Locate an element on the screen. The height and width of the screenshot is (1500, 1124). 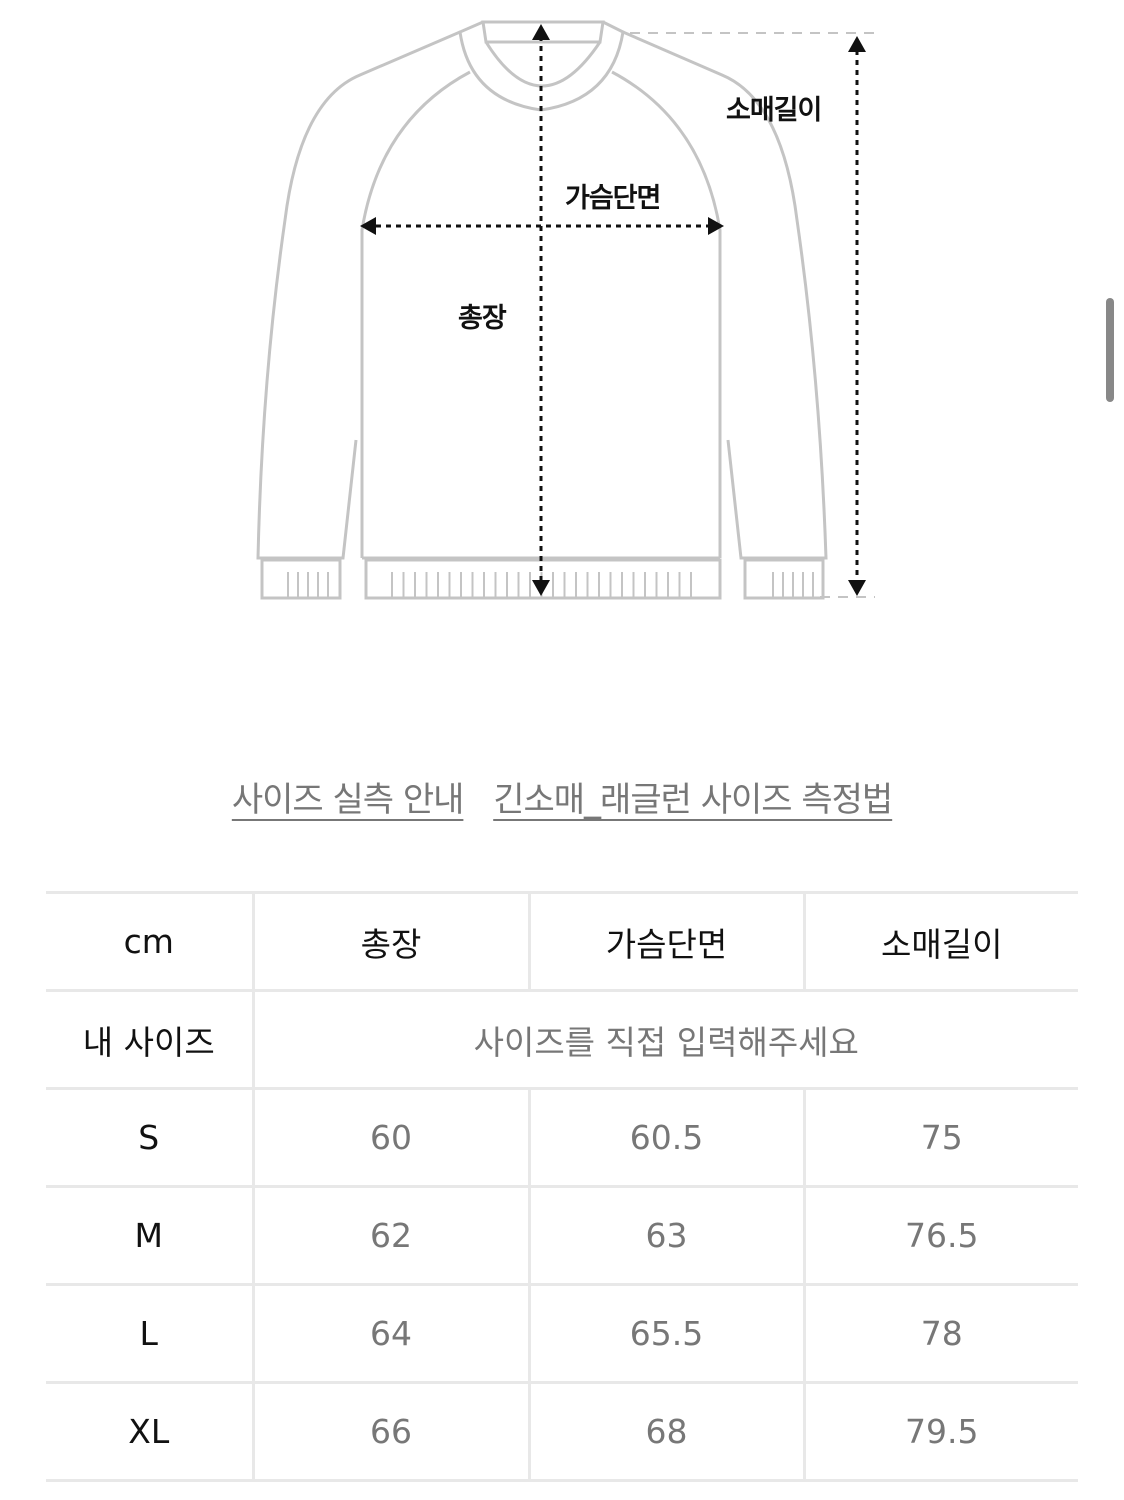
size-label: XL is located at coordinates (149, 1431).